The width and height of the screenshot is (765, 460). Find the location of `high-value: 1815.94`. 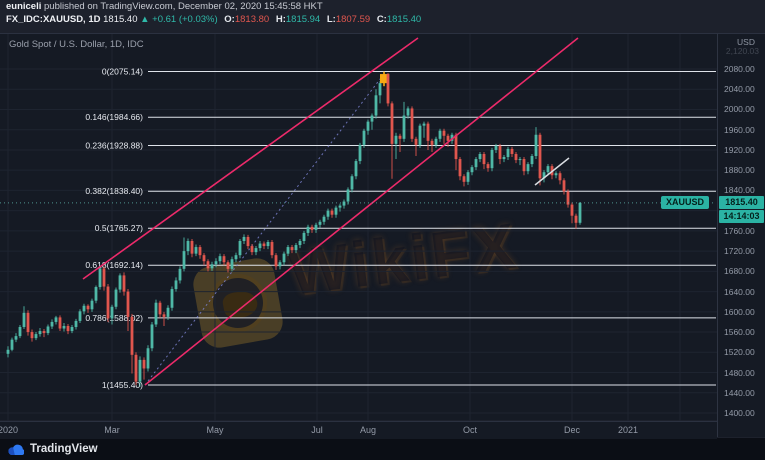

high-value: 1815.94 is located at coordinates (303, 19).